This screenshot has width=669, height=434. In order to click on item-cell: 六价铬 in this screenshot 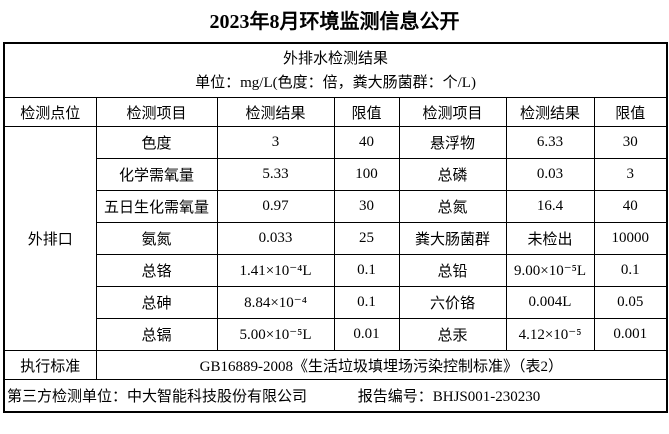, I will do `click(452, 302)`.